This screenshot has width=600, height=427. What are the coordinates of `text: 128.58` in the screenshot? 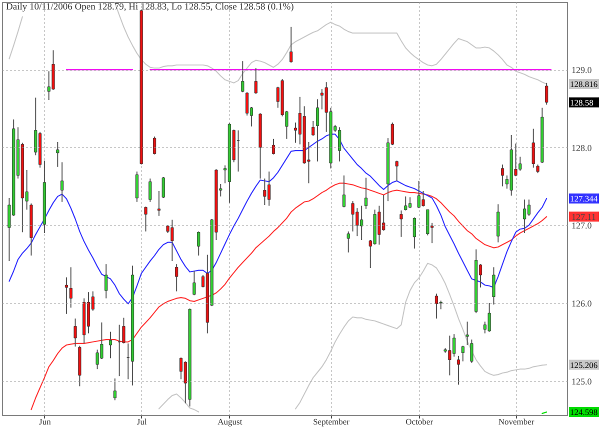 It's located at (582, 102).